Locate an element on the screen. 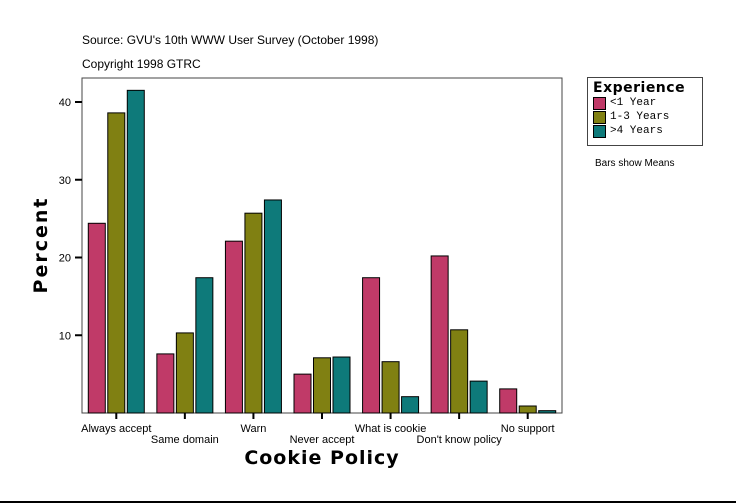  x-tick-label: Warn is located at coordinates (253, 429).